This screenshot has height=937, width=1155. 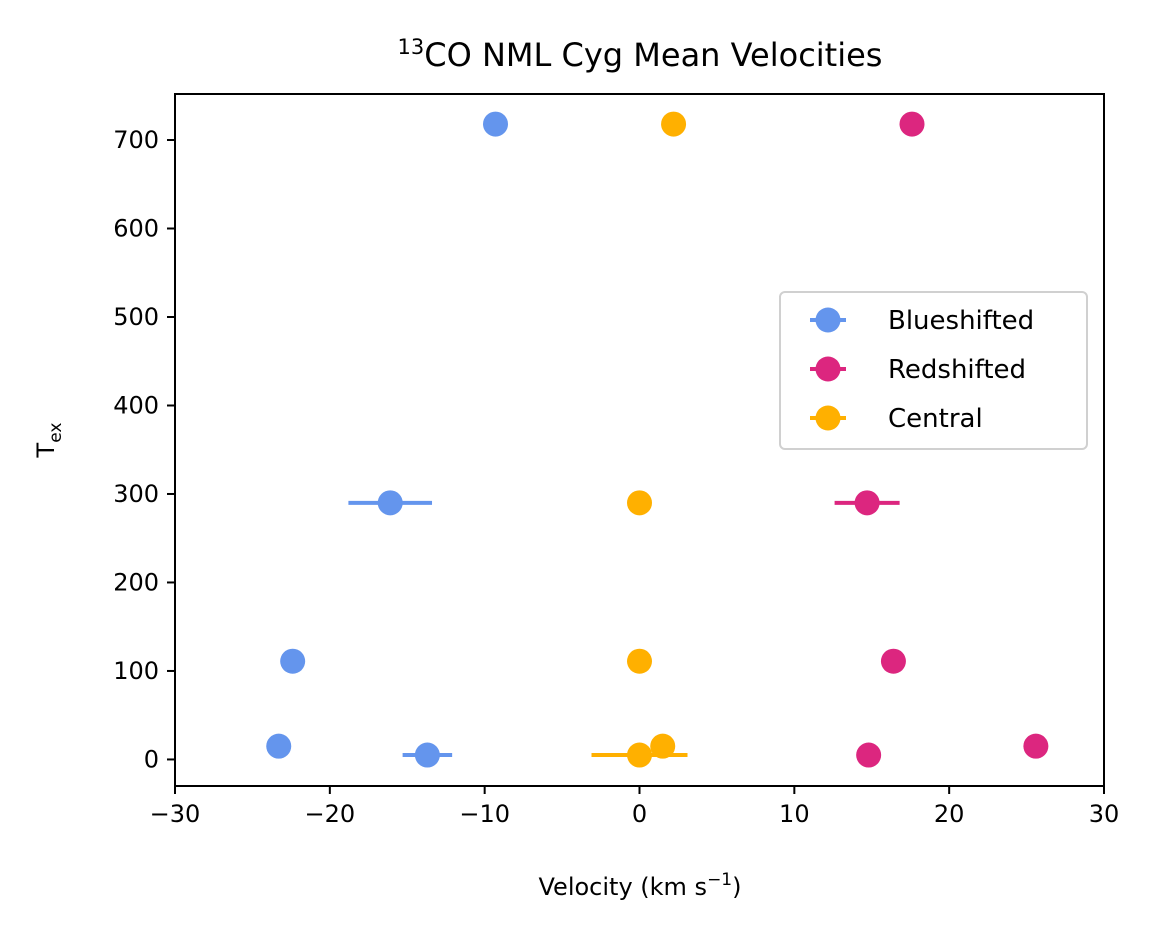 I want to click on xlabel-text: Velocity (km s, so click(x=623, y=887).